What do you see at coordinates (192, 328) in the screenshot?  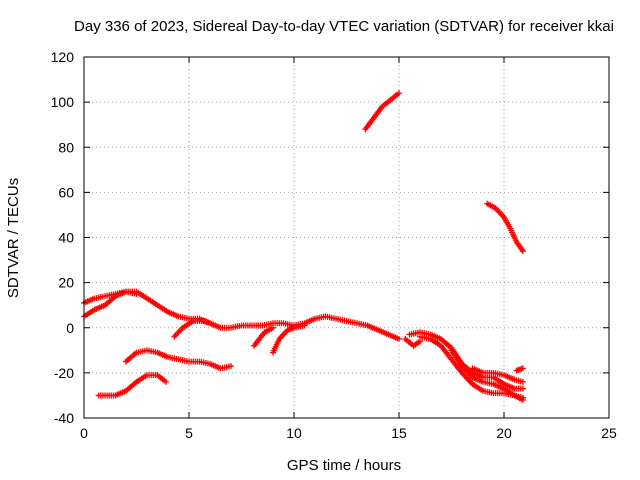 I see `data-series-track-c` at bounding box center [192, 328].